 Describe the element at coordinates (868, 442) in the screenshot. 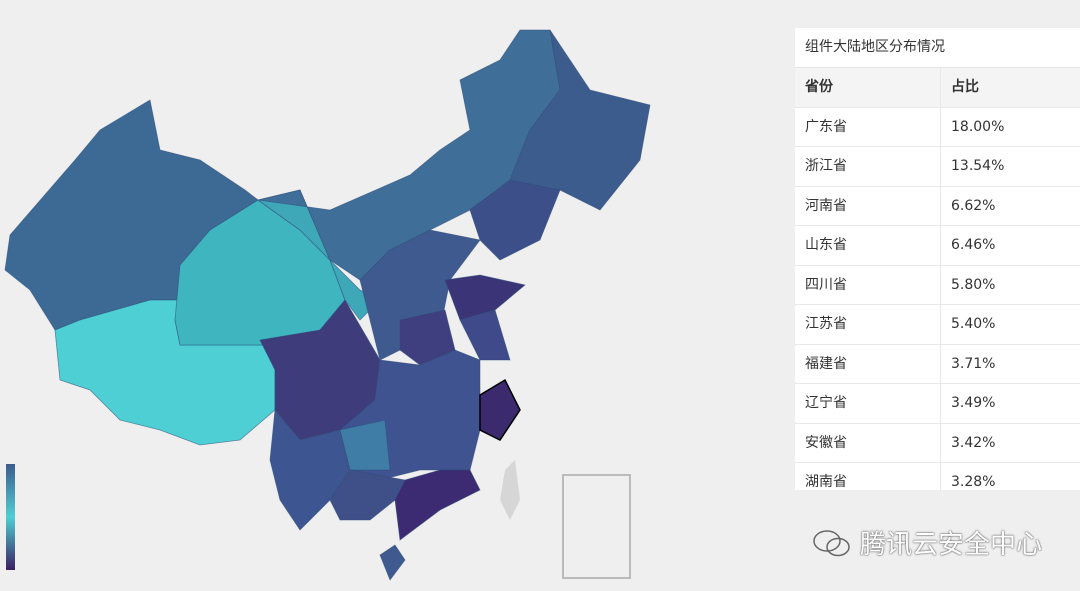

I see `table-cell: 安徽省` at that location.